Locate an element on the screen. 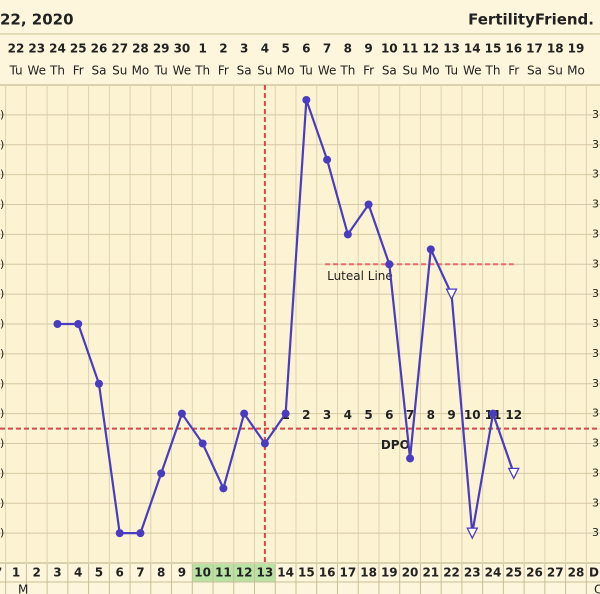 Image resolution: width=600 pixels, height=594 pixels. cycle-day: 28 is located at coordinates (576, 573).